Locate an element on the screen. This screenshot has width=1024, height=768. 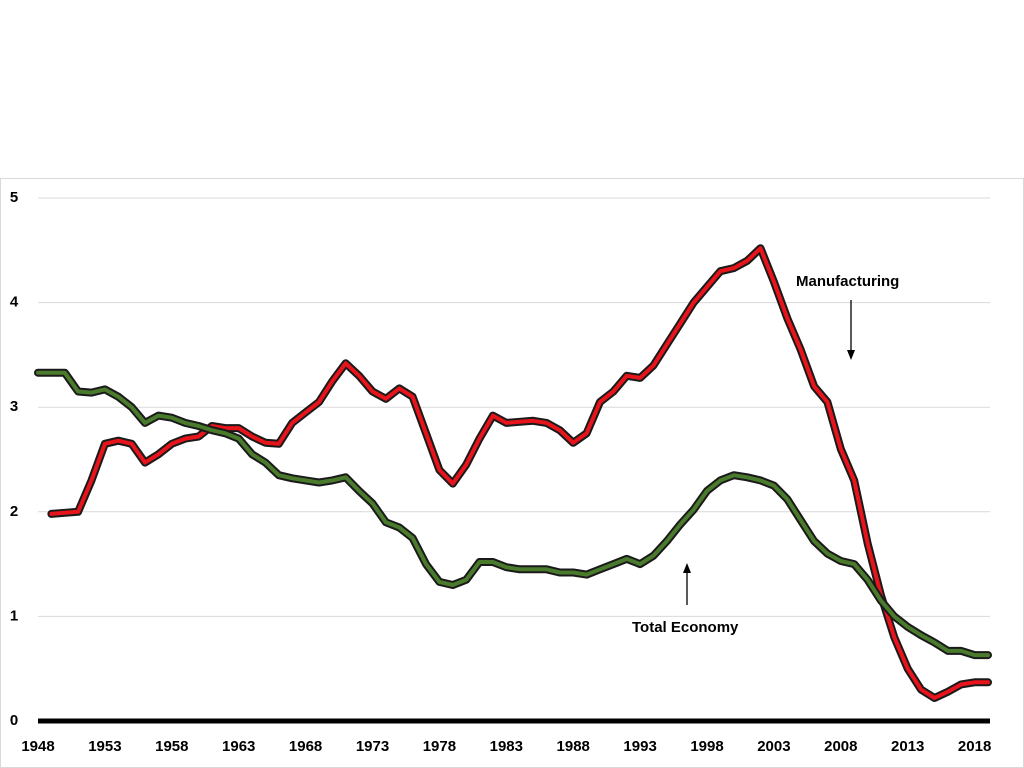
y-tick-label: 3 is located at coordinates (14, 406).